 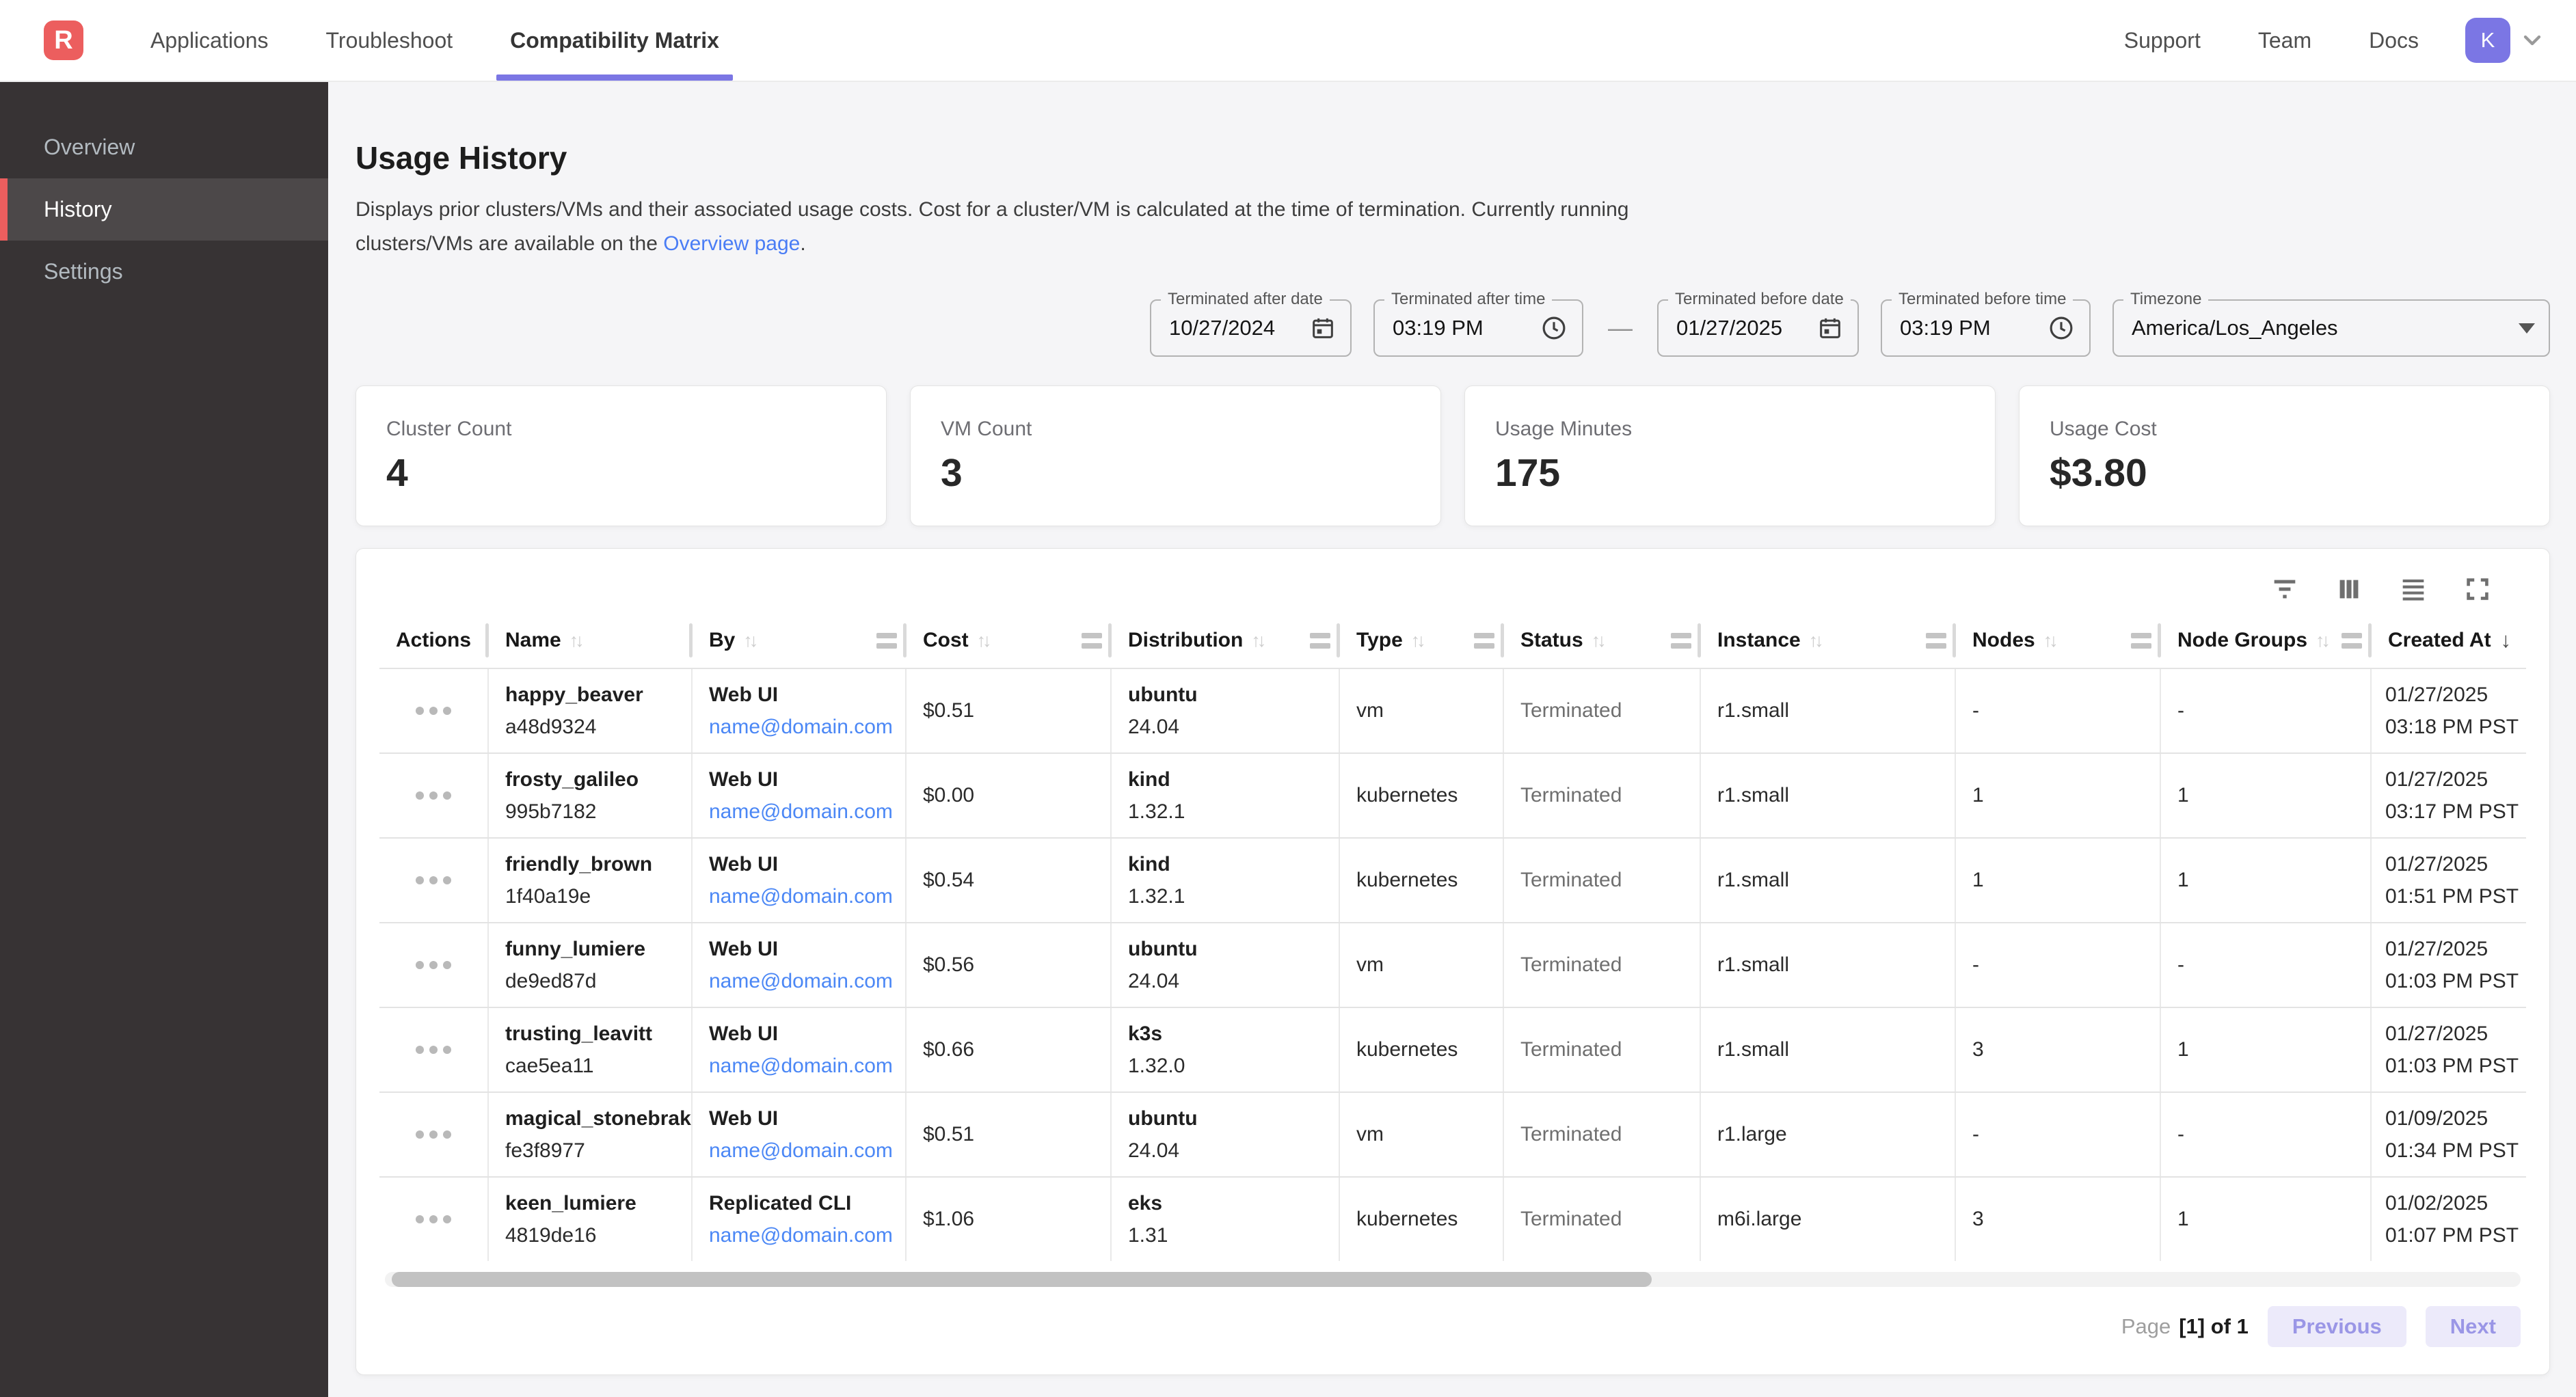 What do you see at coordinates (1528, 473) in the screenshot?
I see `stat-value: 175` at bounding box center [1528, 473].